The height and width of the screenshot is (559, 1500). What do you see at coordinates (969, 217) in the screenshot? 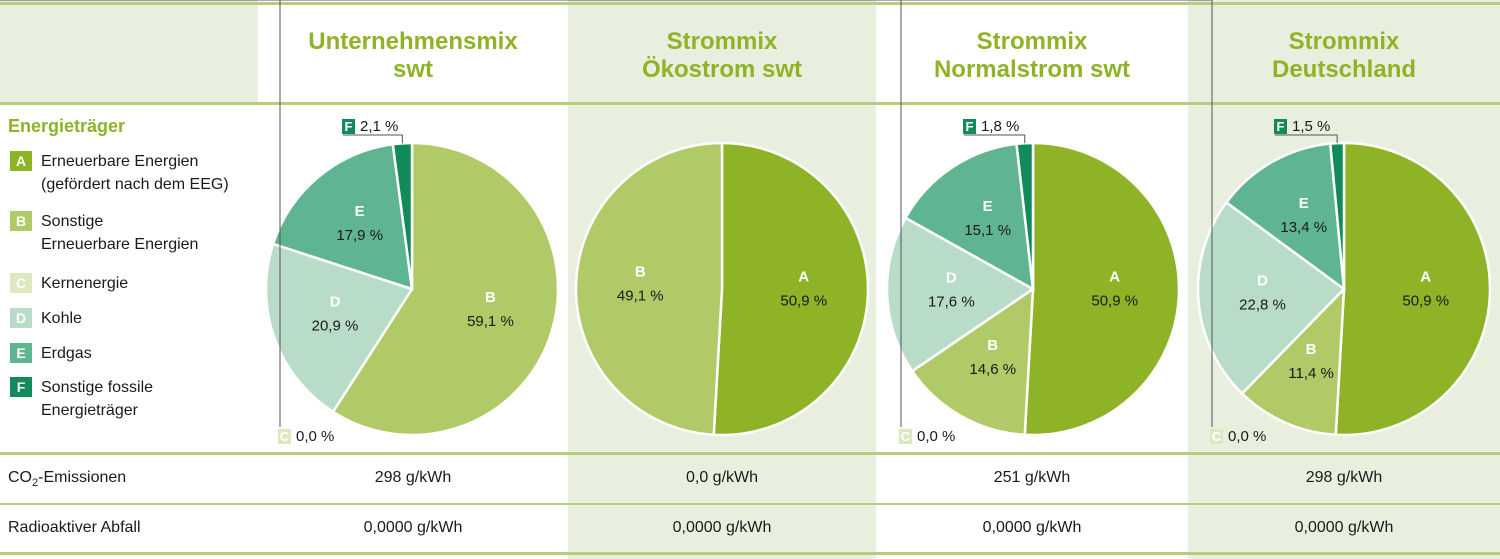
I see `pie-3-slice-e` at bounding box center [969, 217].